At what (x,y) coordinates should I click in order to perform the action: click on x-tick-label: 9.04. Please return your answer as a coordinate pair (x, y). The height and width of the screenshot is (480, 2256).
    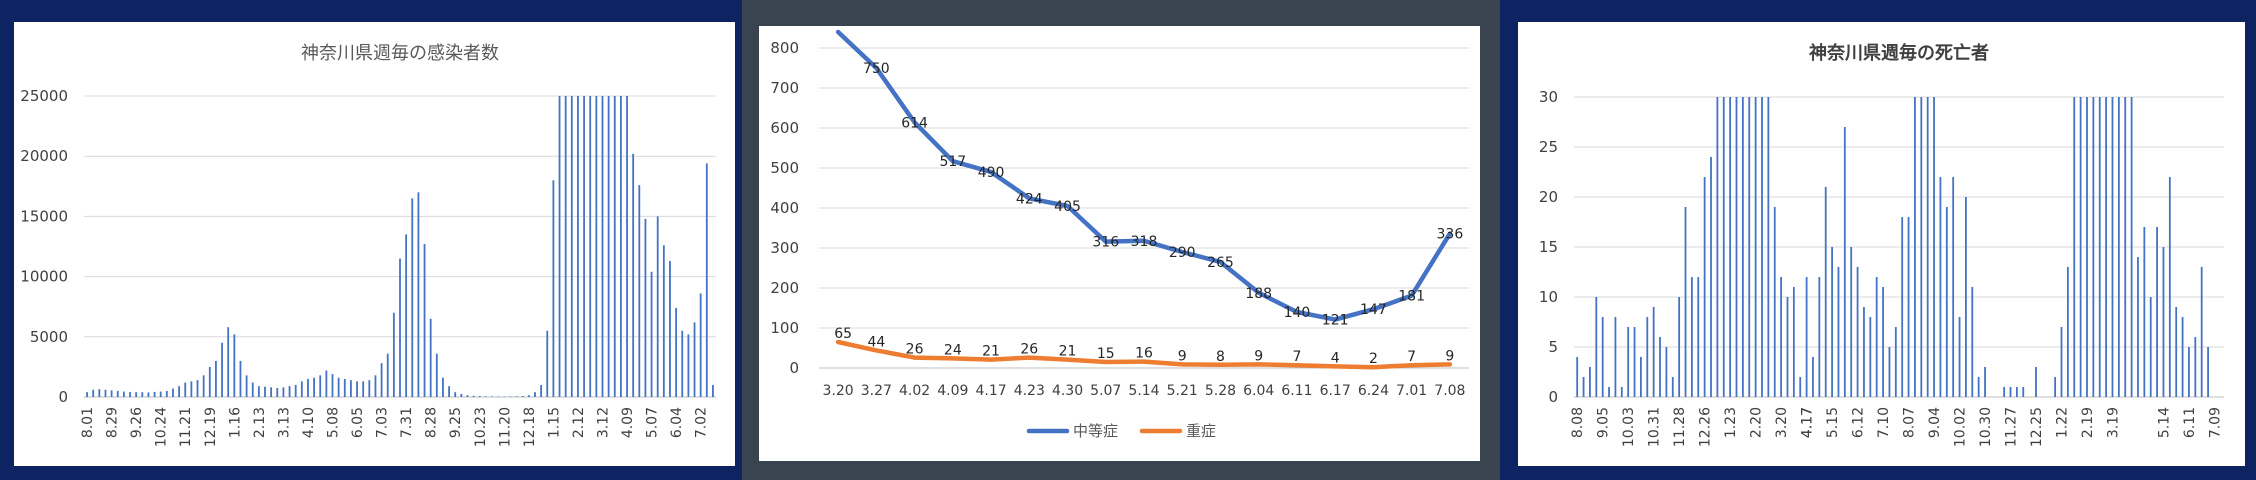
    Looking at the image, I should click on (1935, 422).